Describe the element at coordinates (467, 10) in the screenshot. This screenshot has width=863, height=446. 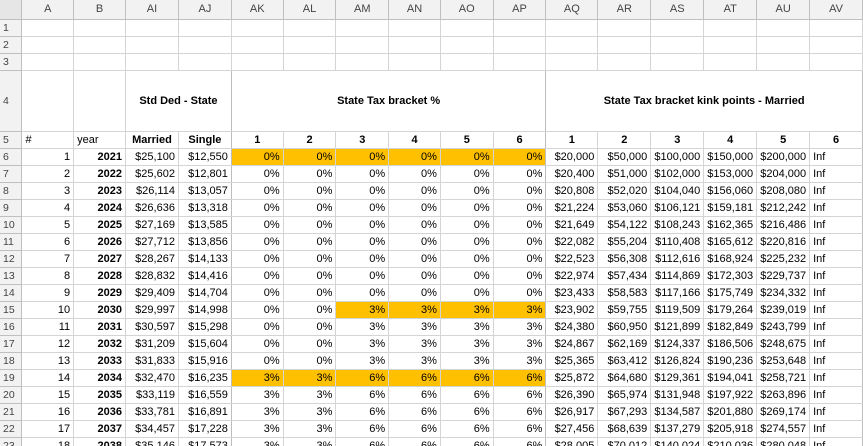
I see `column-header-ao: AO` at that location.